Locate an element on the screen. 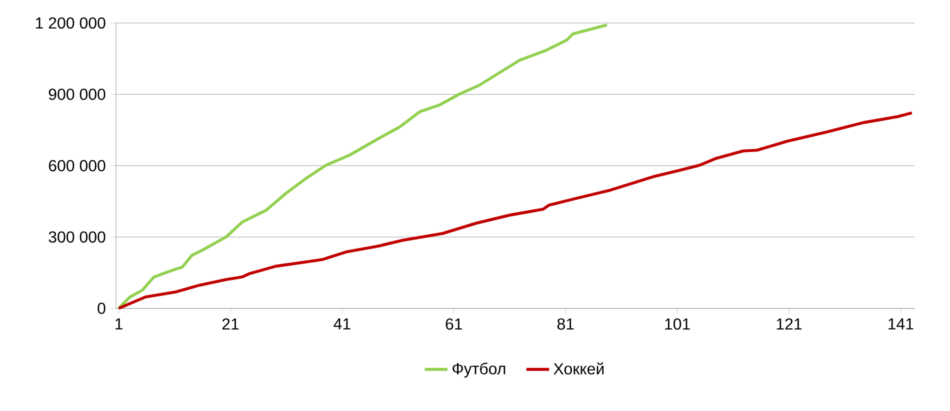 The height and width of the screenshot is (411, 950). x-tick-label: 141 is located at coordinates (901, 324).